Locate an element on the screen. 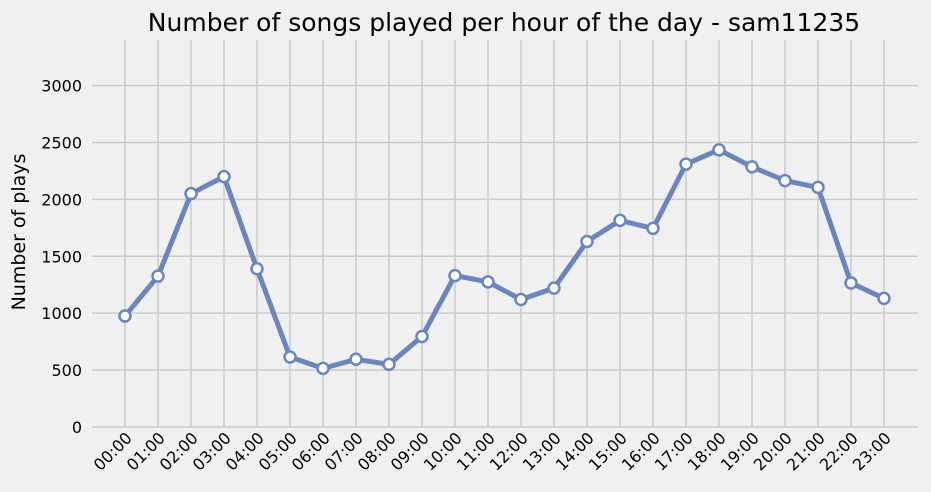  y-tick-label: 1000 is located at coordinates (61, 313).